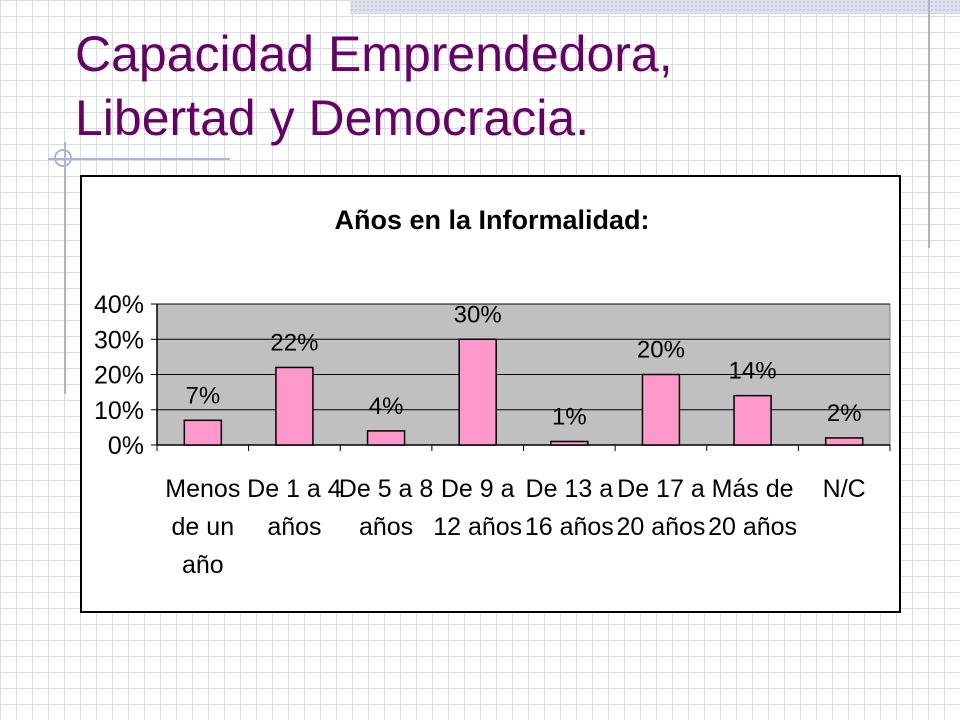 The image size is (960, 720). What do you see at coordinates (386, 406) in the screenshot?
I see `data-label: 4%` at bounding box center [386, 406].